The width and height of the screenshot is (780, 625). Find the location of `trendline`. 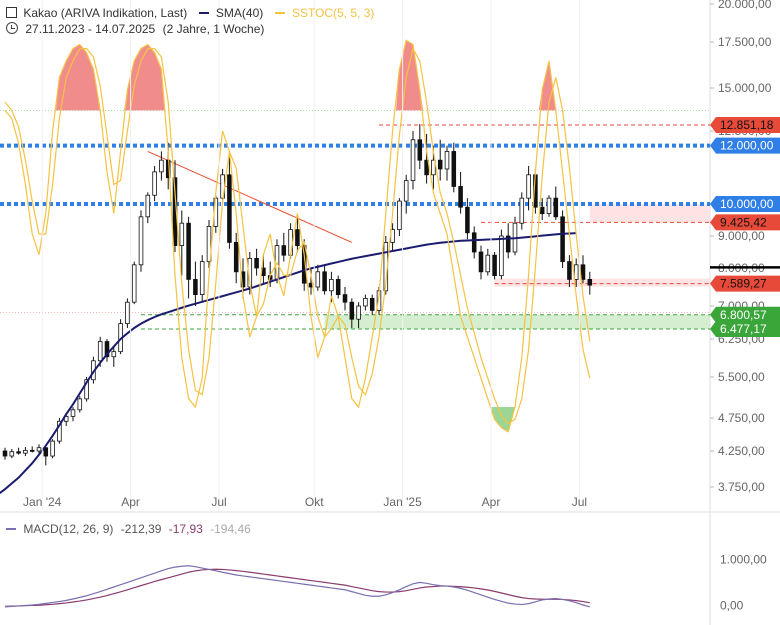

trendline is located at coordinates (250, 196).